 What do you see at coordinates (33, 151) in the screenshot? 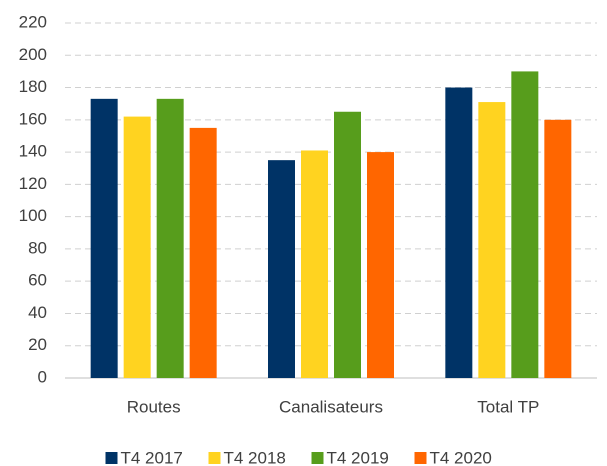
I see `y-tick-label: 140` at bounding box center [33, 151].